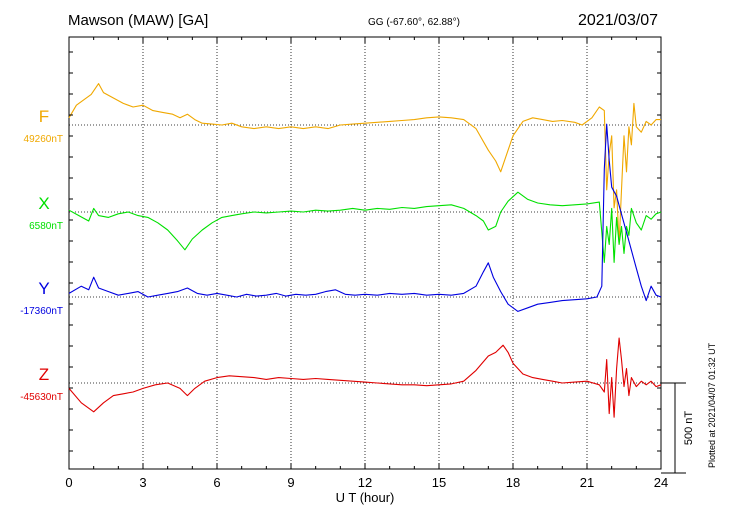 This screenshot has height=520, width=730. What do you see at coordinates (44, 374) in the screenshot?
I see `trace-letter-z: Z` at bounding box center [44, 374].